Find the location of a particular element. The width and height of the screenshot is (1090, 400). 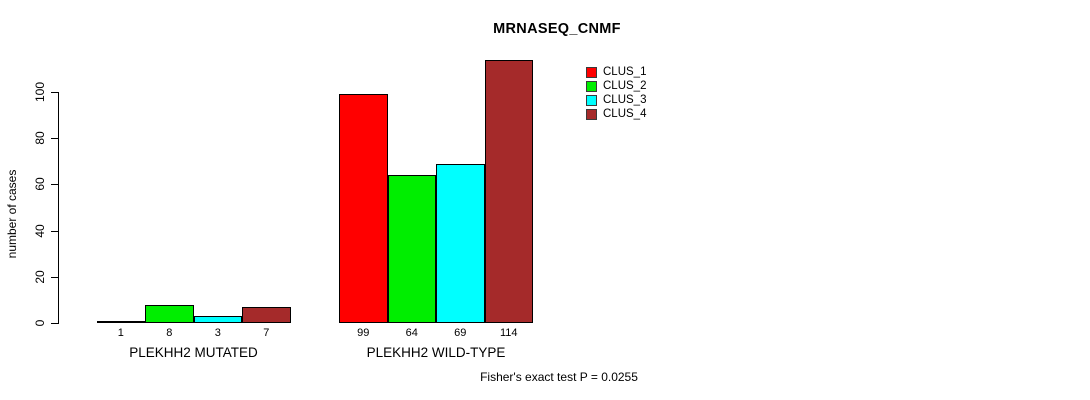

legend-row-clus_4: CLUS_4 is located at coordinates (616, 114).